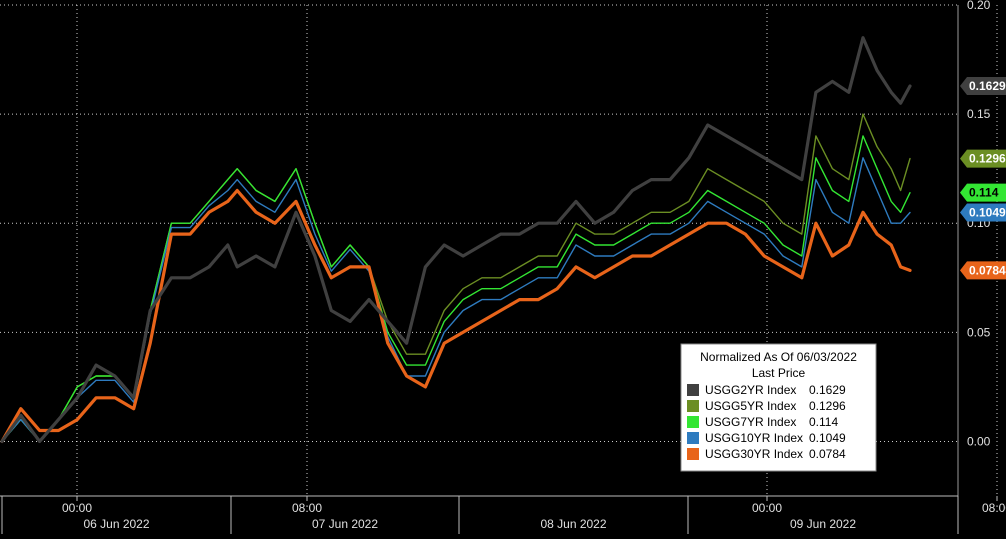 The height and width of the screenshot is (539, 1006). Describe the element at coordinates (754, 438) in the screenshot. I see `legend-entry-label: USGG10YR Index` at that location.